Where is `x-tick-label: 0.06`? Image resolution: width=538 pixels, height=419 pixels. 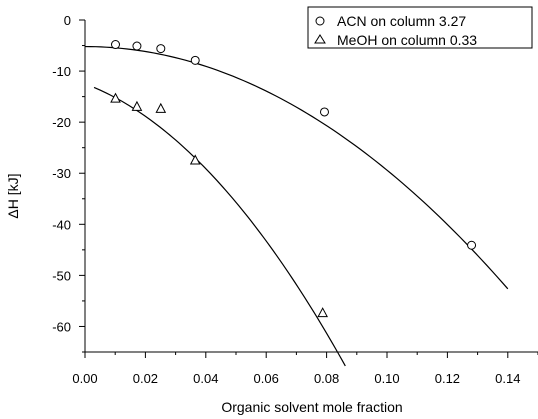 x-tick-label: 0.06 is located at coordinates (266, 378).